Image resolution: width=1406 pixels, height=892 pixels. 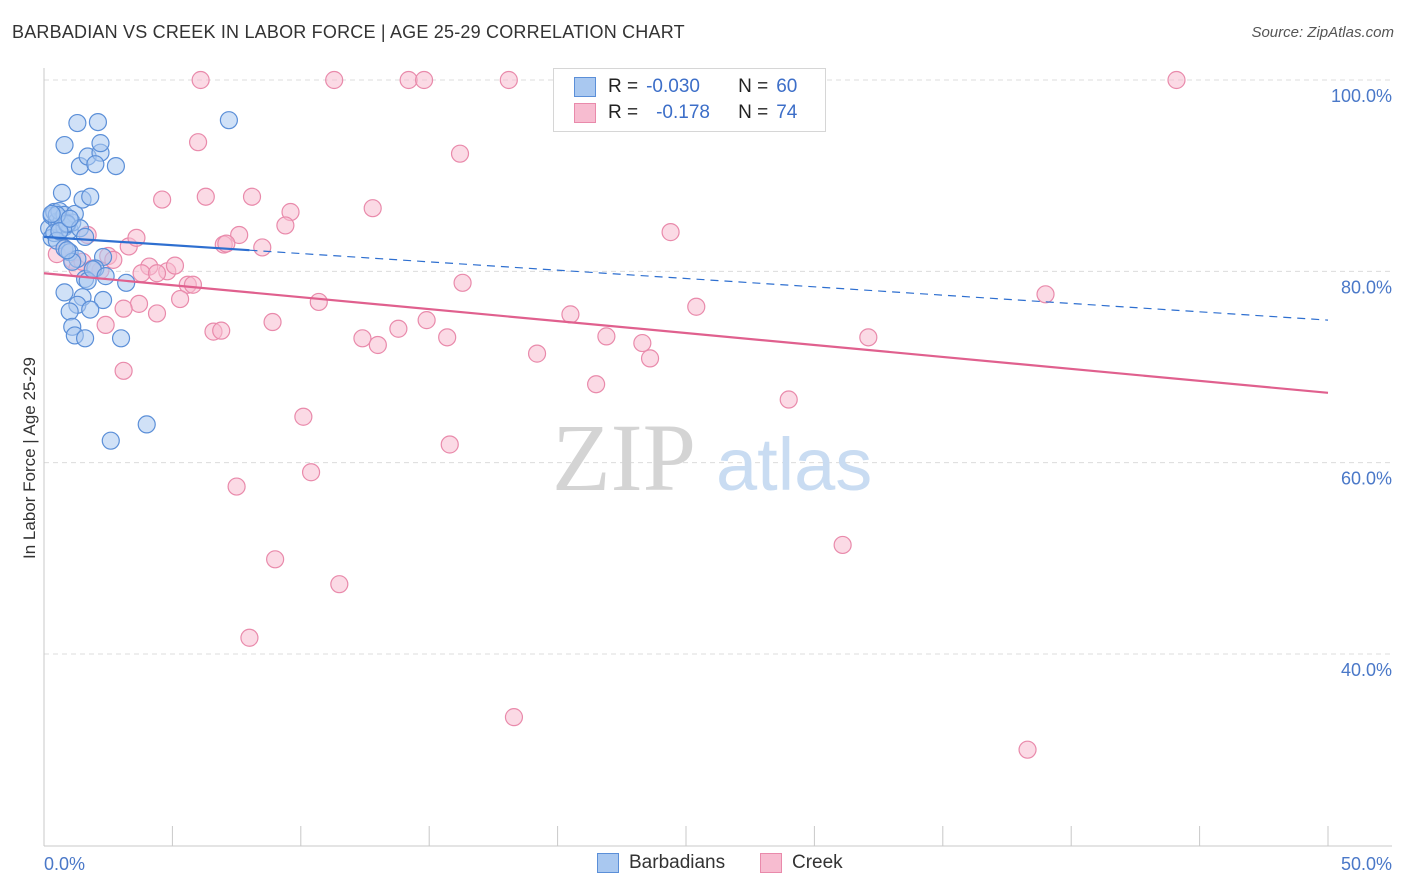 What do you see at coordinates (685, 87) in the screenshot?
I see `stats-row-barbadians: R = -0.030 N = 60` at bounding box center [685, 87].